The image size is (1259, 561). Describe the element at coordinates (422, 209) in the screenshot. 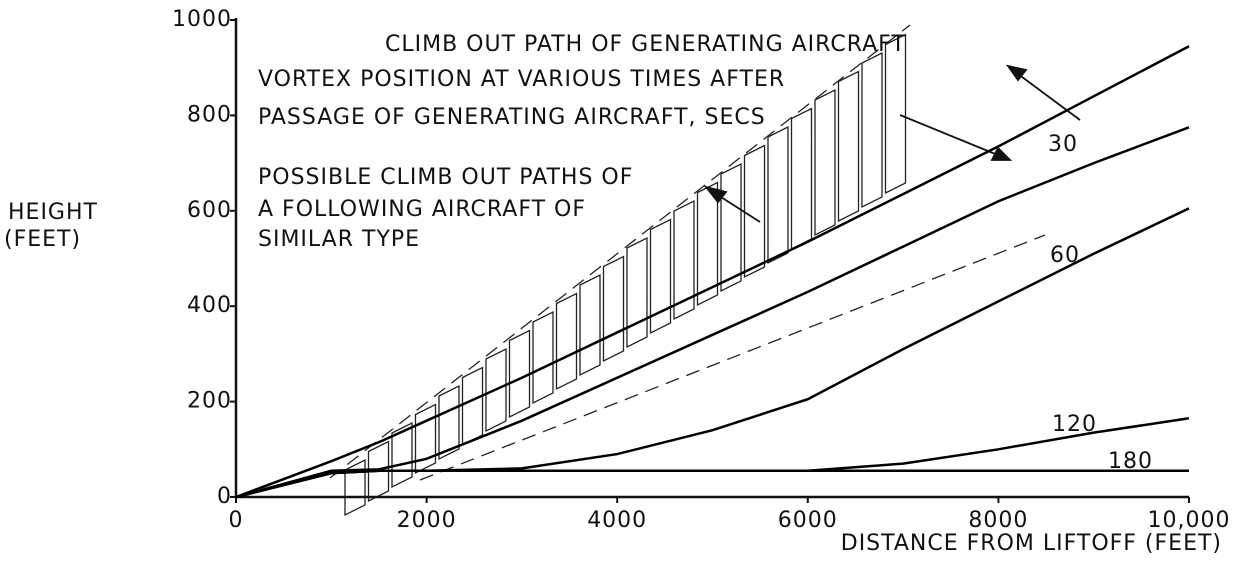

I see `annotation: A FOLLOWING AIRCRAFT OF` at that location.